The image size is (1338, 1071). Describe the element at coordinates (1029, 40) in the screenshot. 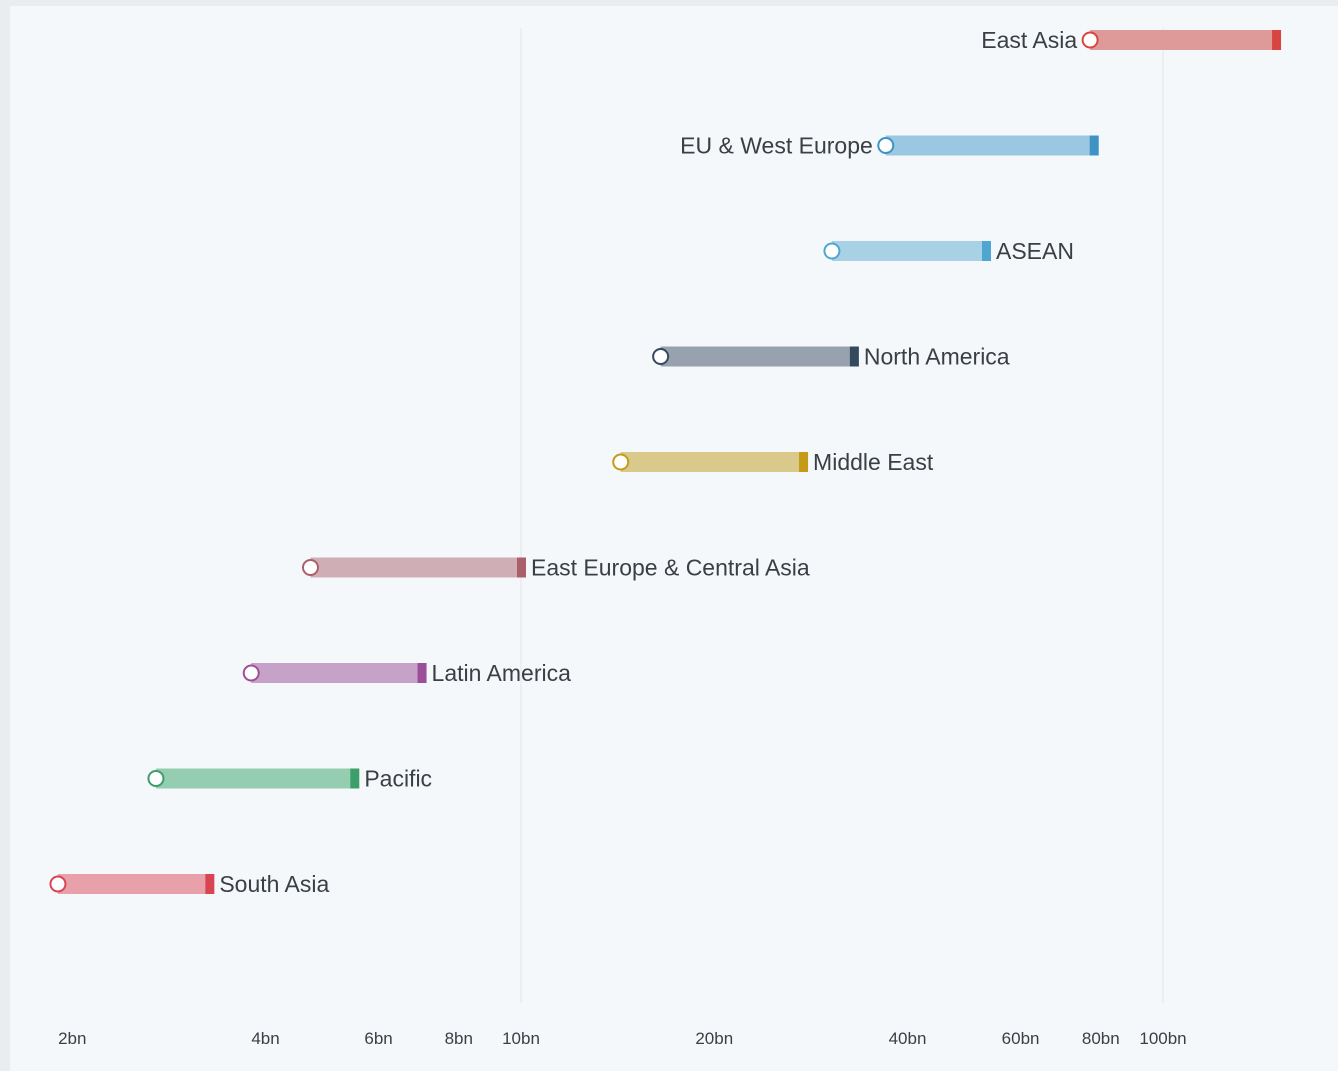

I see `region-label: East Asia` at that location.